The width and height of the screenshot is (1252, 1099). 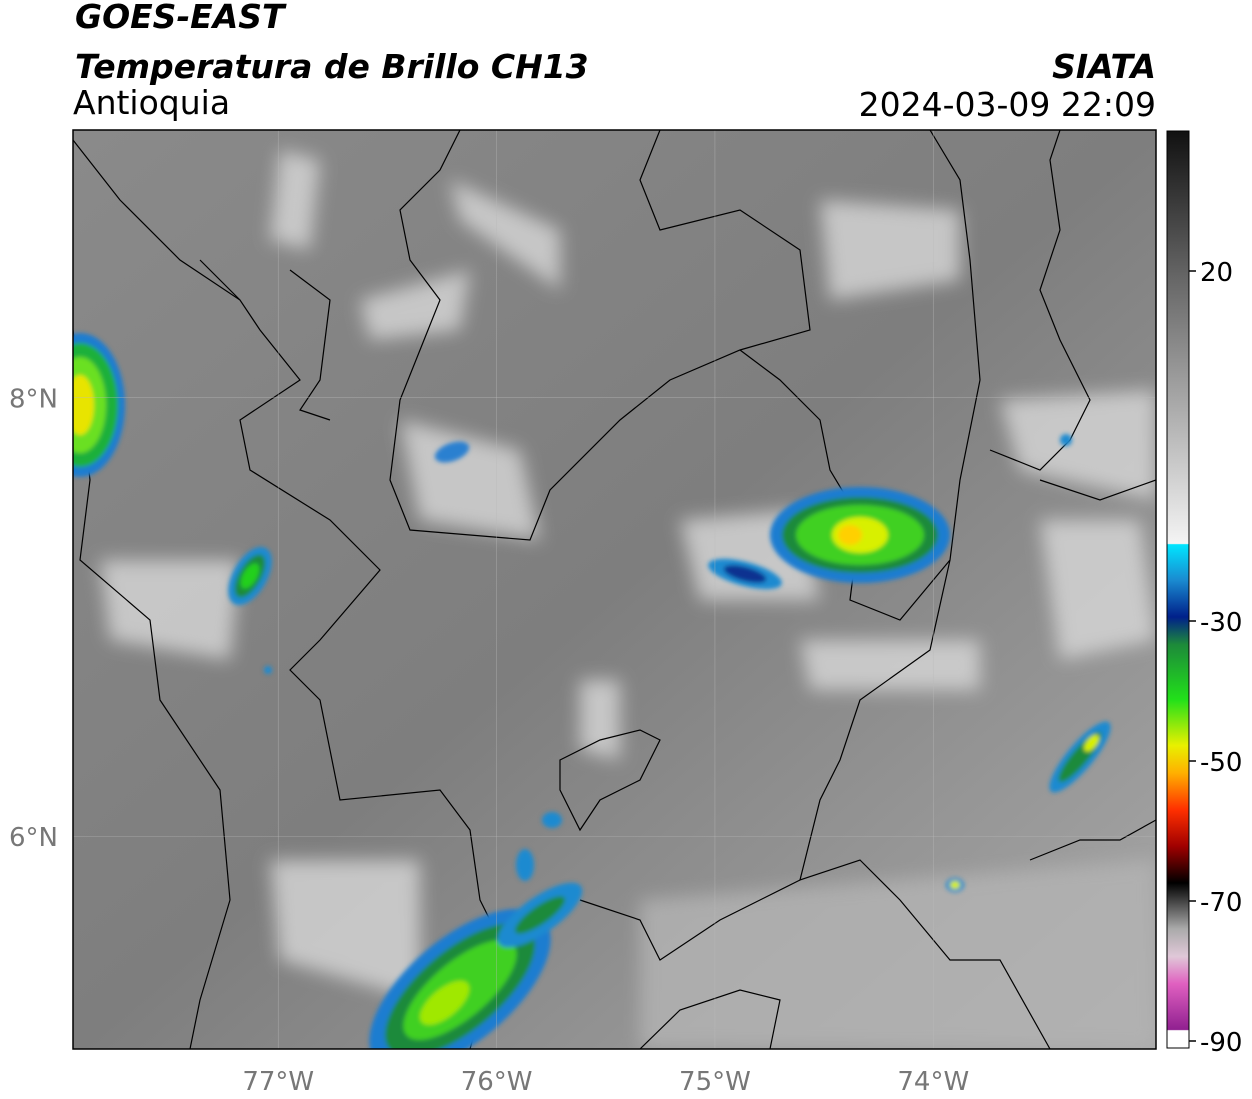 I want to click on colorbar-tick-label: -50, so click(x=1221, y=763).